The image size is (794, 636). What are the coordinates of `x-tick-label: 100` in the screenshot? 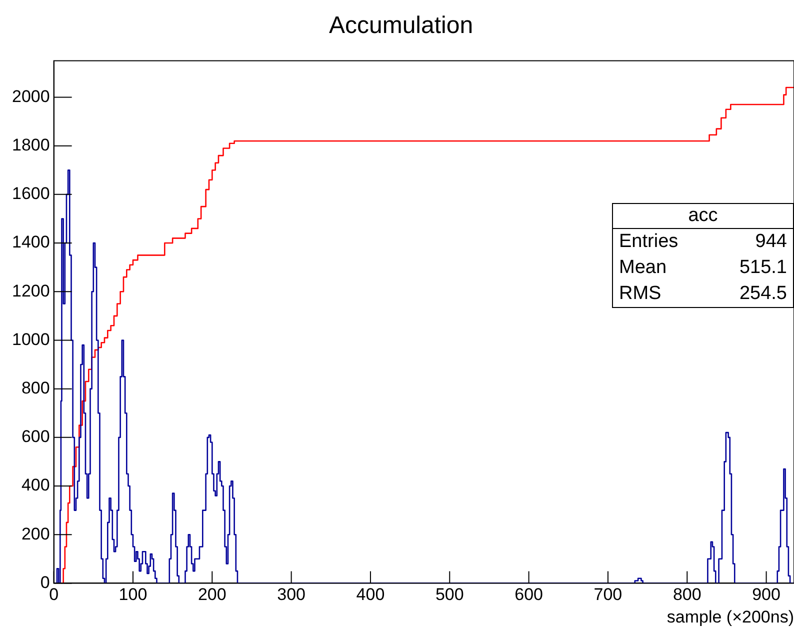 It's located at (133, 594).